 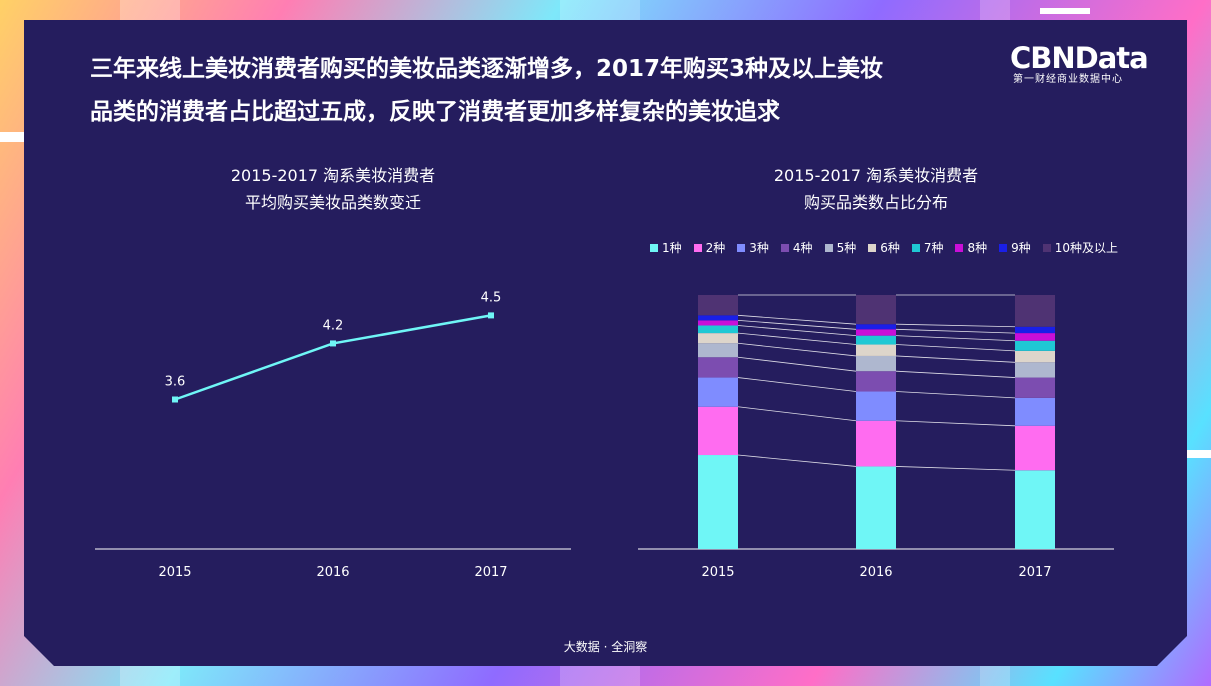 I want to click on legend-label: 8种, so click(x=977, y=248).